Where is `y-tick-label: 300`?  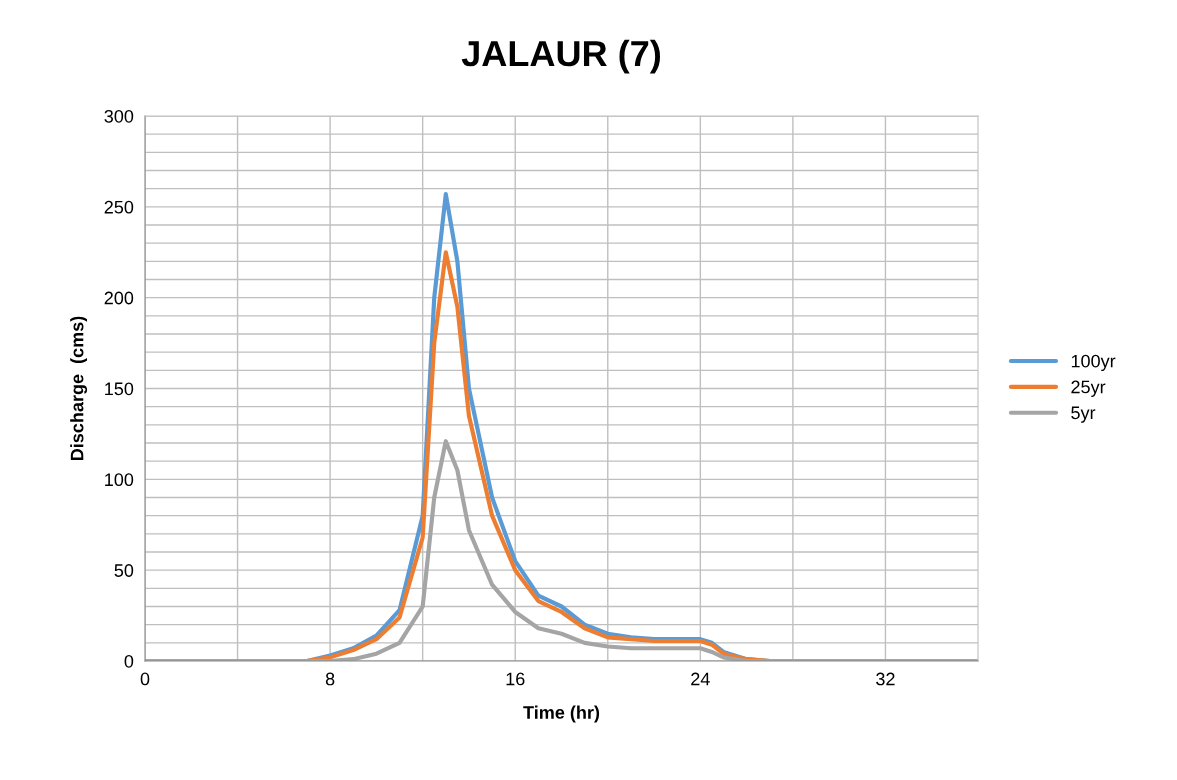 y-tick-label: 300 is located at coordinates (119, 116).